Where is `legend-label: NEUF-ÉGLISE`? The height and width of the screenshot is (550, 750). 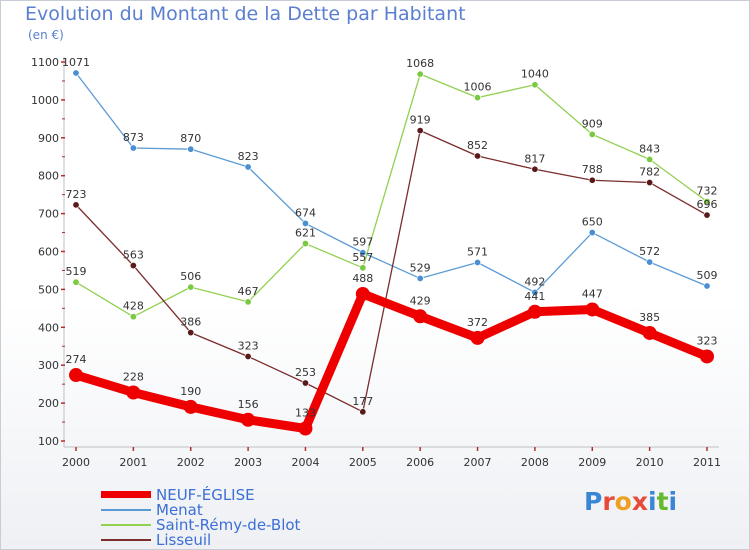 legend-label: NEUF-ÉGLISE is located at coordinates (205, 495).